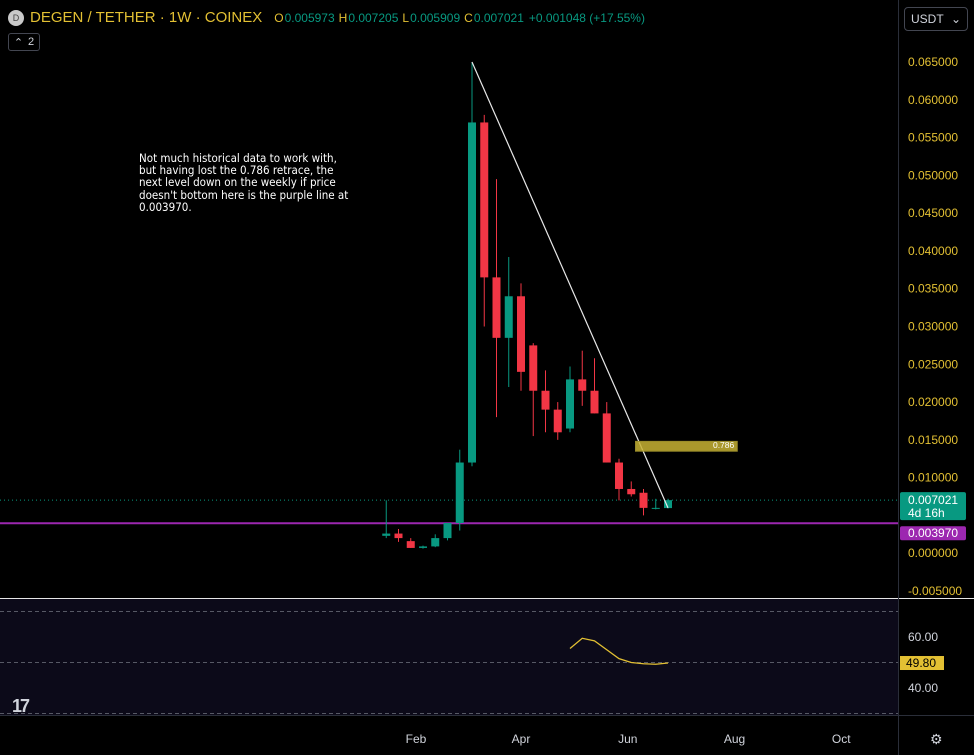 The height and width of the screenshot is (755, 974). Describe the element at coordinates (933, 138) in the screenshot. I see `price-tick-label: 0.055000` at that location.